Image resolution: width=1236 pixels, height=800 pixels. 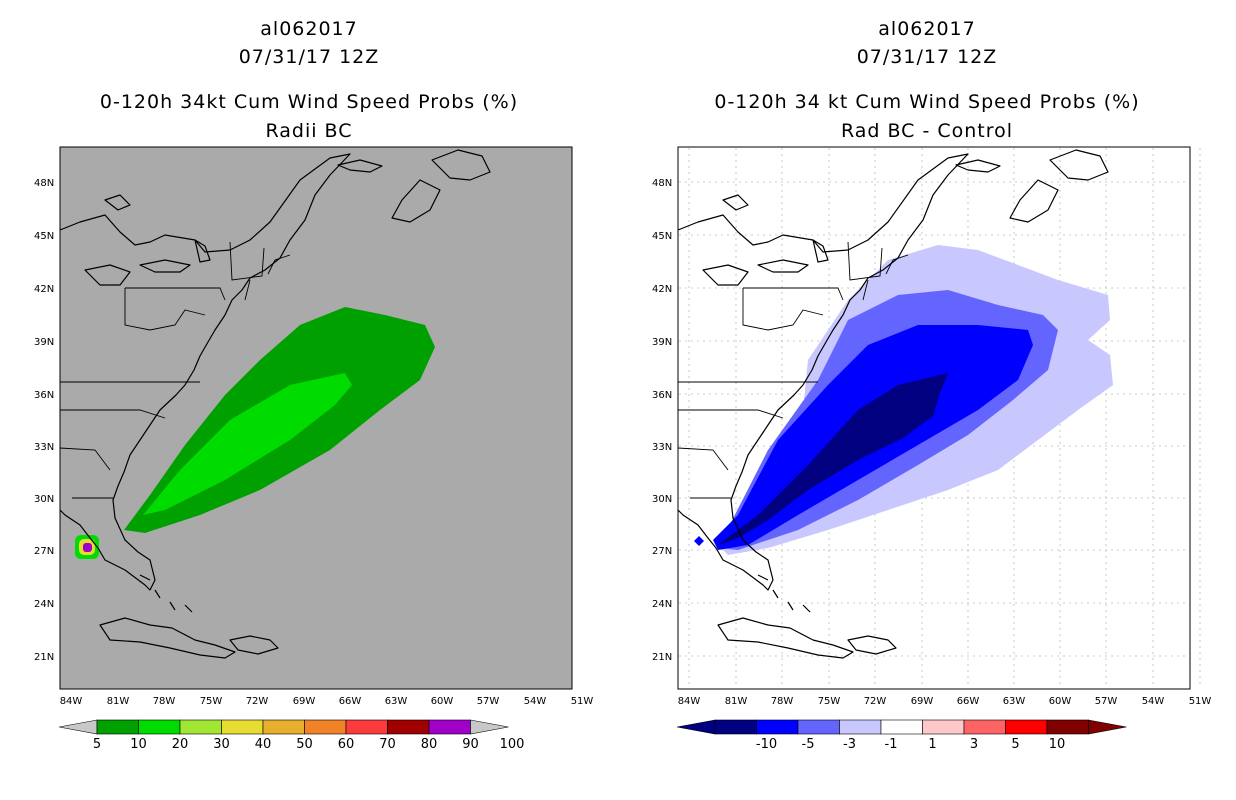 What do you see at coordinates (512, 744) in the screenshot?
I see `colorbar-label: 100` at bounding box center [512, 744].